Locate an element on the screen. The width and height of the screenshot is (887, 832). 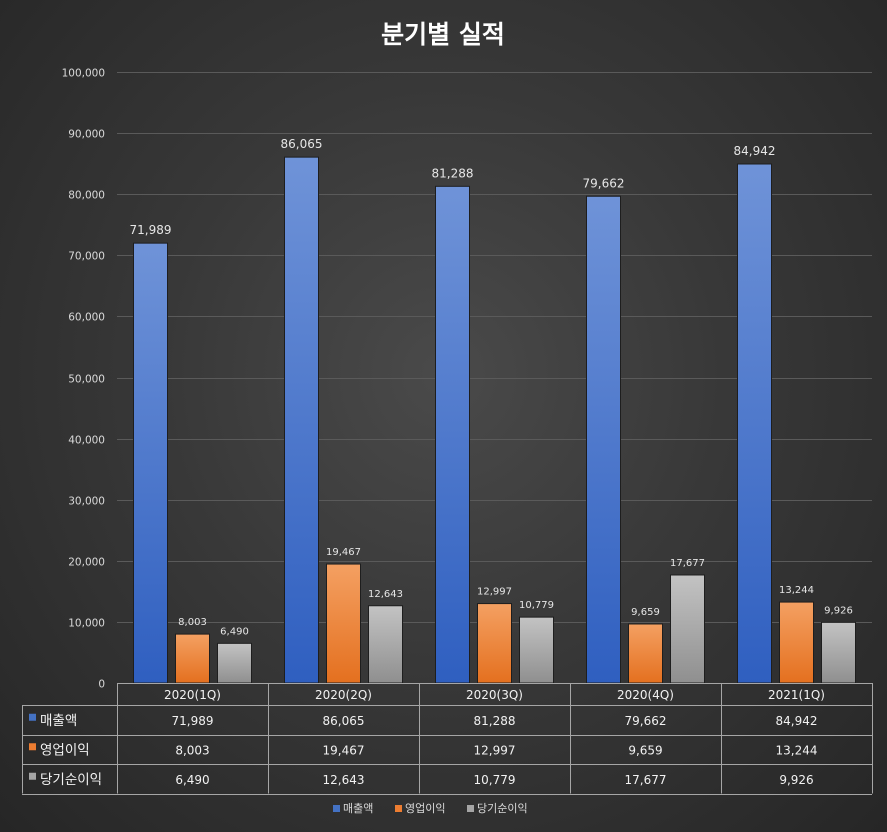
table-cell: 6,490 is located at coordinates (192, 780).